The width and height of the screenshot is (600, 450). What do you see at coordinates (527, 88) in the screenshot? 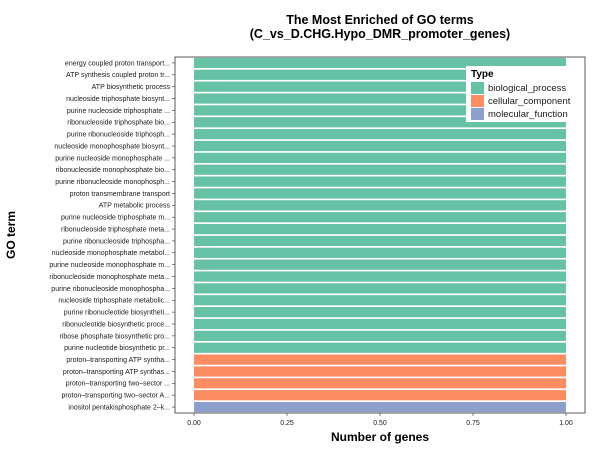
I see `legend-label: biological_process` at bounding box center [527, 88].